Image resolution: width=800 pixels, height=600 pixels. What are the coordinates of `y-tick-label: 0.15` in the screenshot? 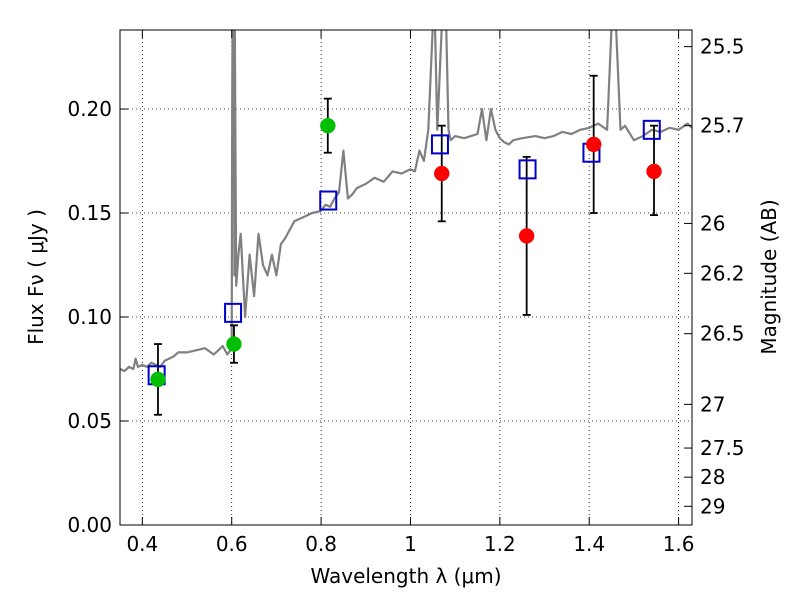 It's located at (89, 213).